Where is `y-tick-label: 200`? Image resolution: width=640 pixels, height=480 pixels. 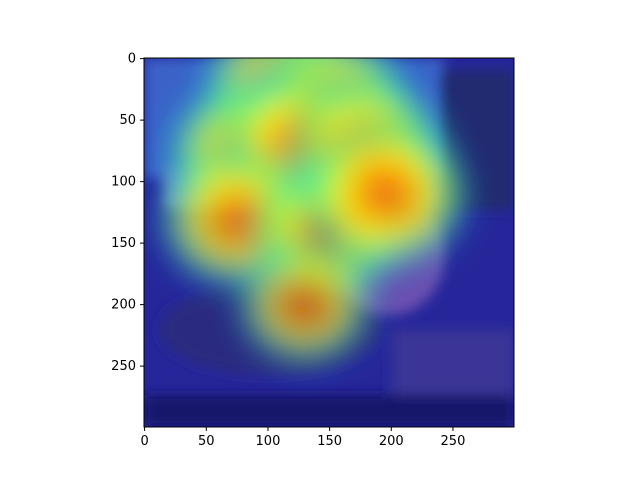
y-tick-label: 200 is located at coordinates (123, 305).